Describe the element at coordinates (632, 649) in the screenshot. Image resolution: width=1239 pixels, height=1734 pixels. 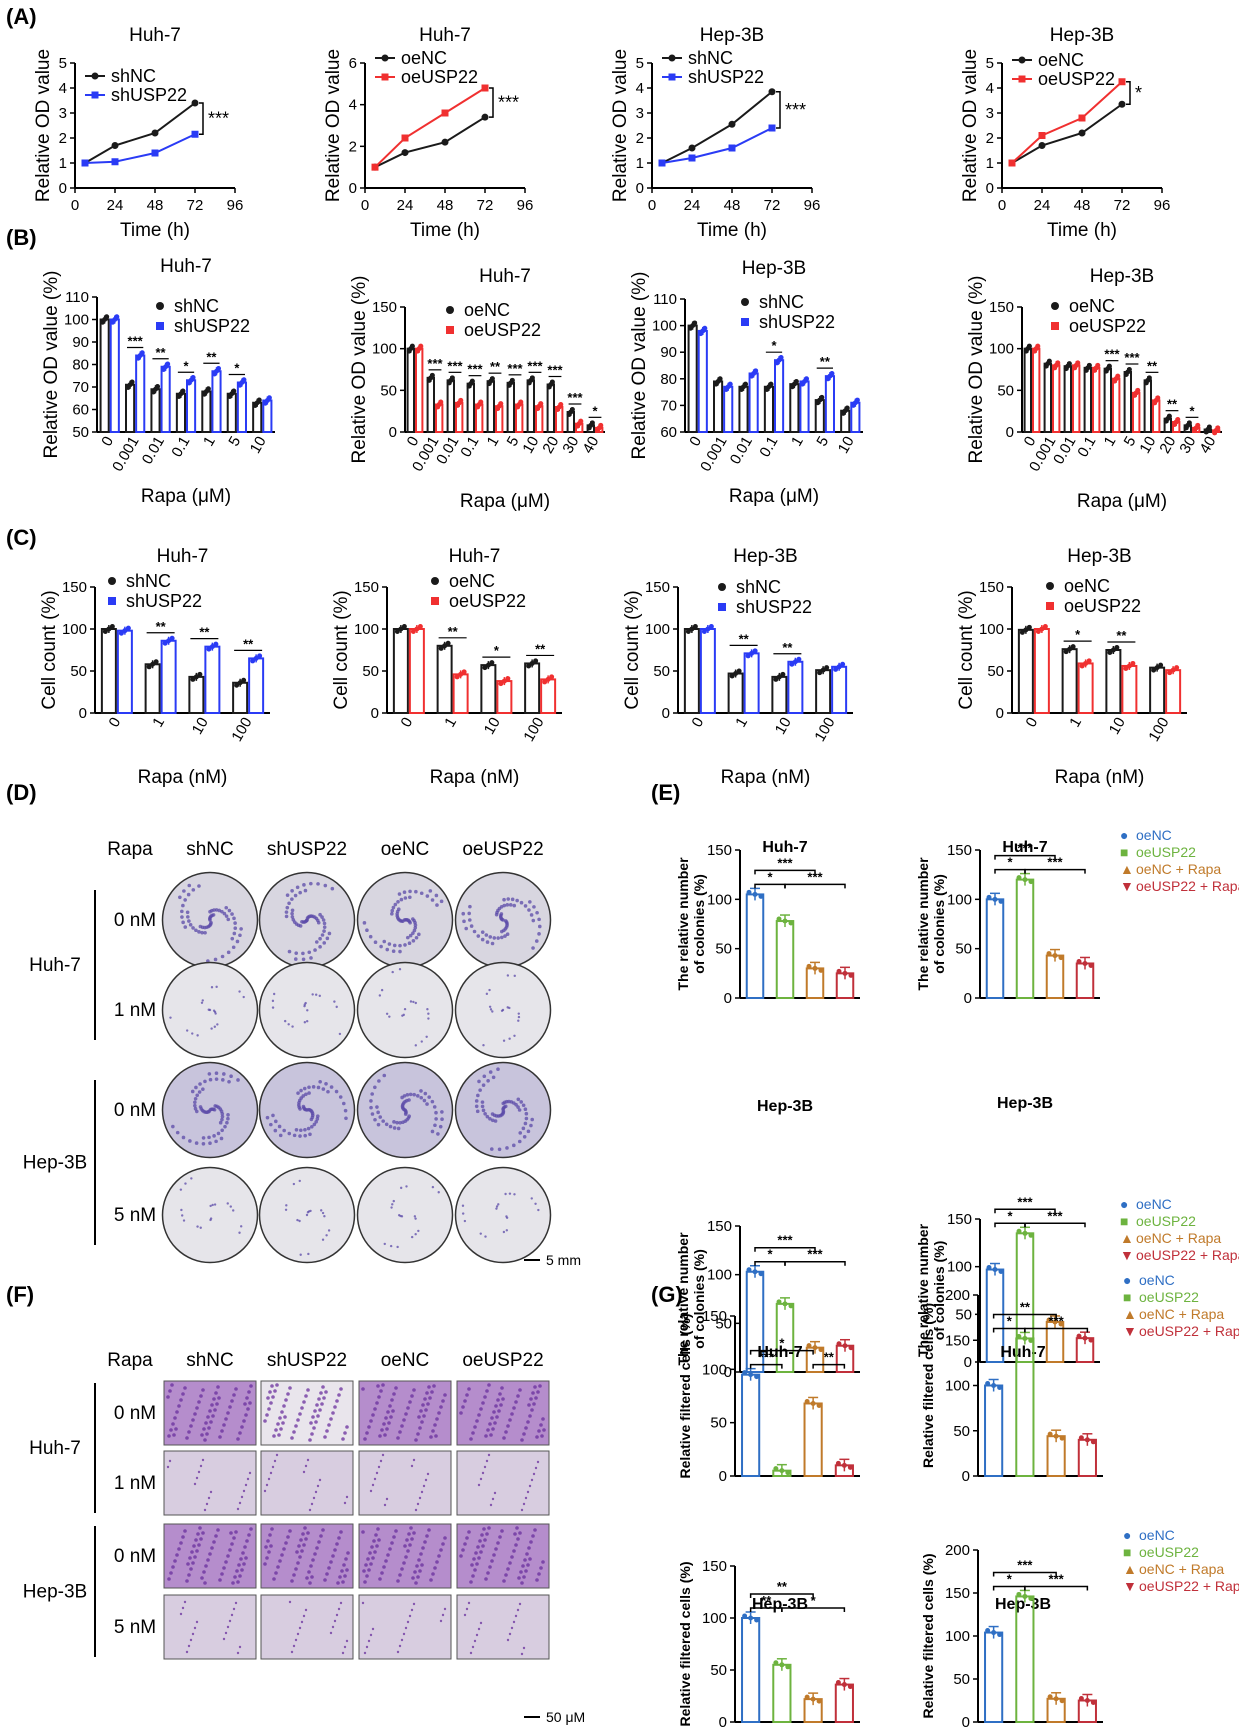
I see `y-axis-label: Cell count (%)` at that location.